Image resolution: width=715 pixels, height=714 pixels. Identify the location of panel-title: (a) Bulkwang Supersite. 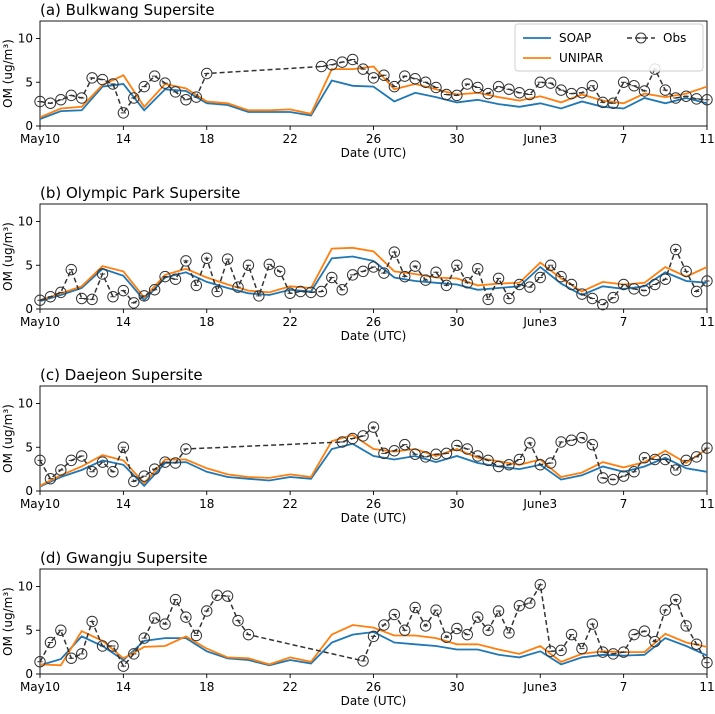
(127, 10).